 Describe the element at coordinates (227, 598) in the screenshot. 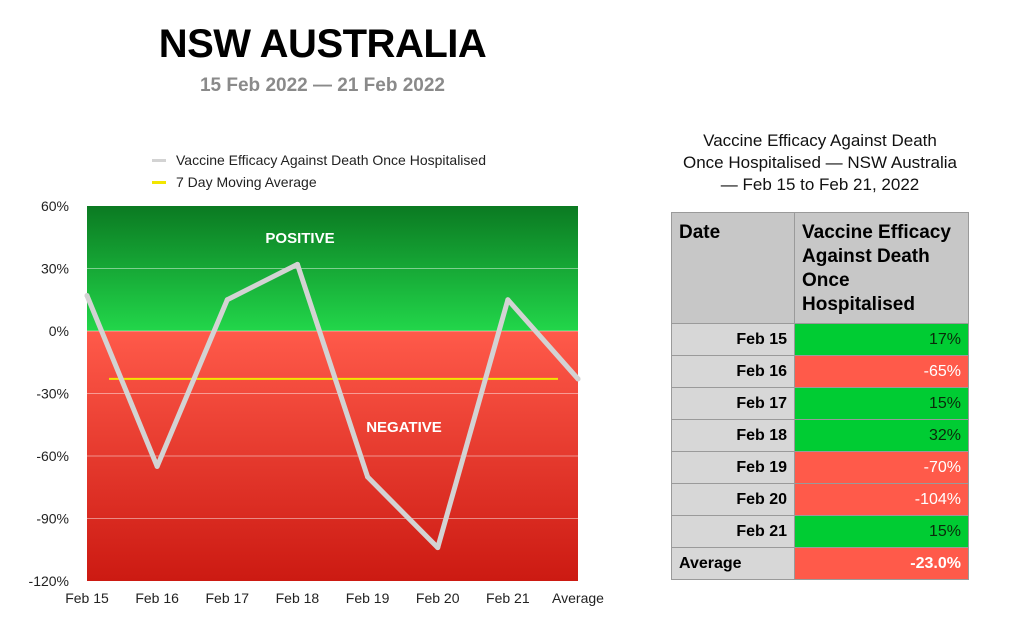

I see `x-tick-label: Feb 17` at that location.